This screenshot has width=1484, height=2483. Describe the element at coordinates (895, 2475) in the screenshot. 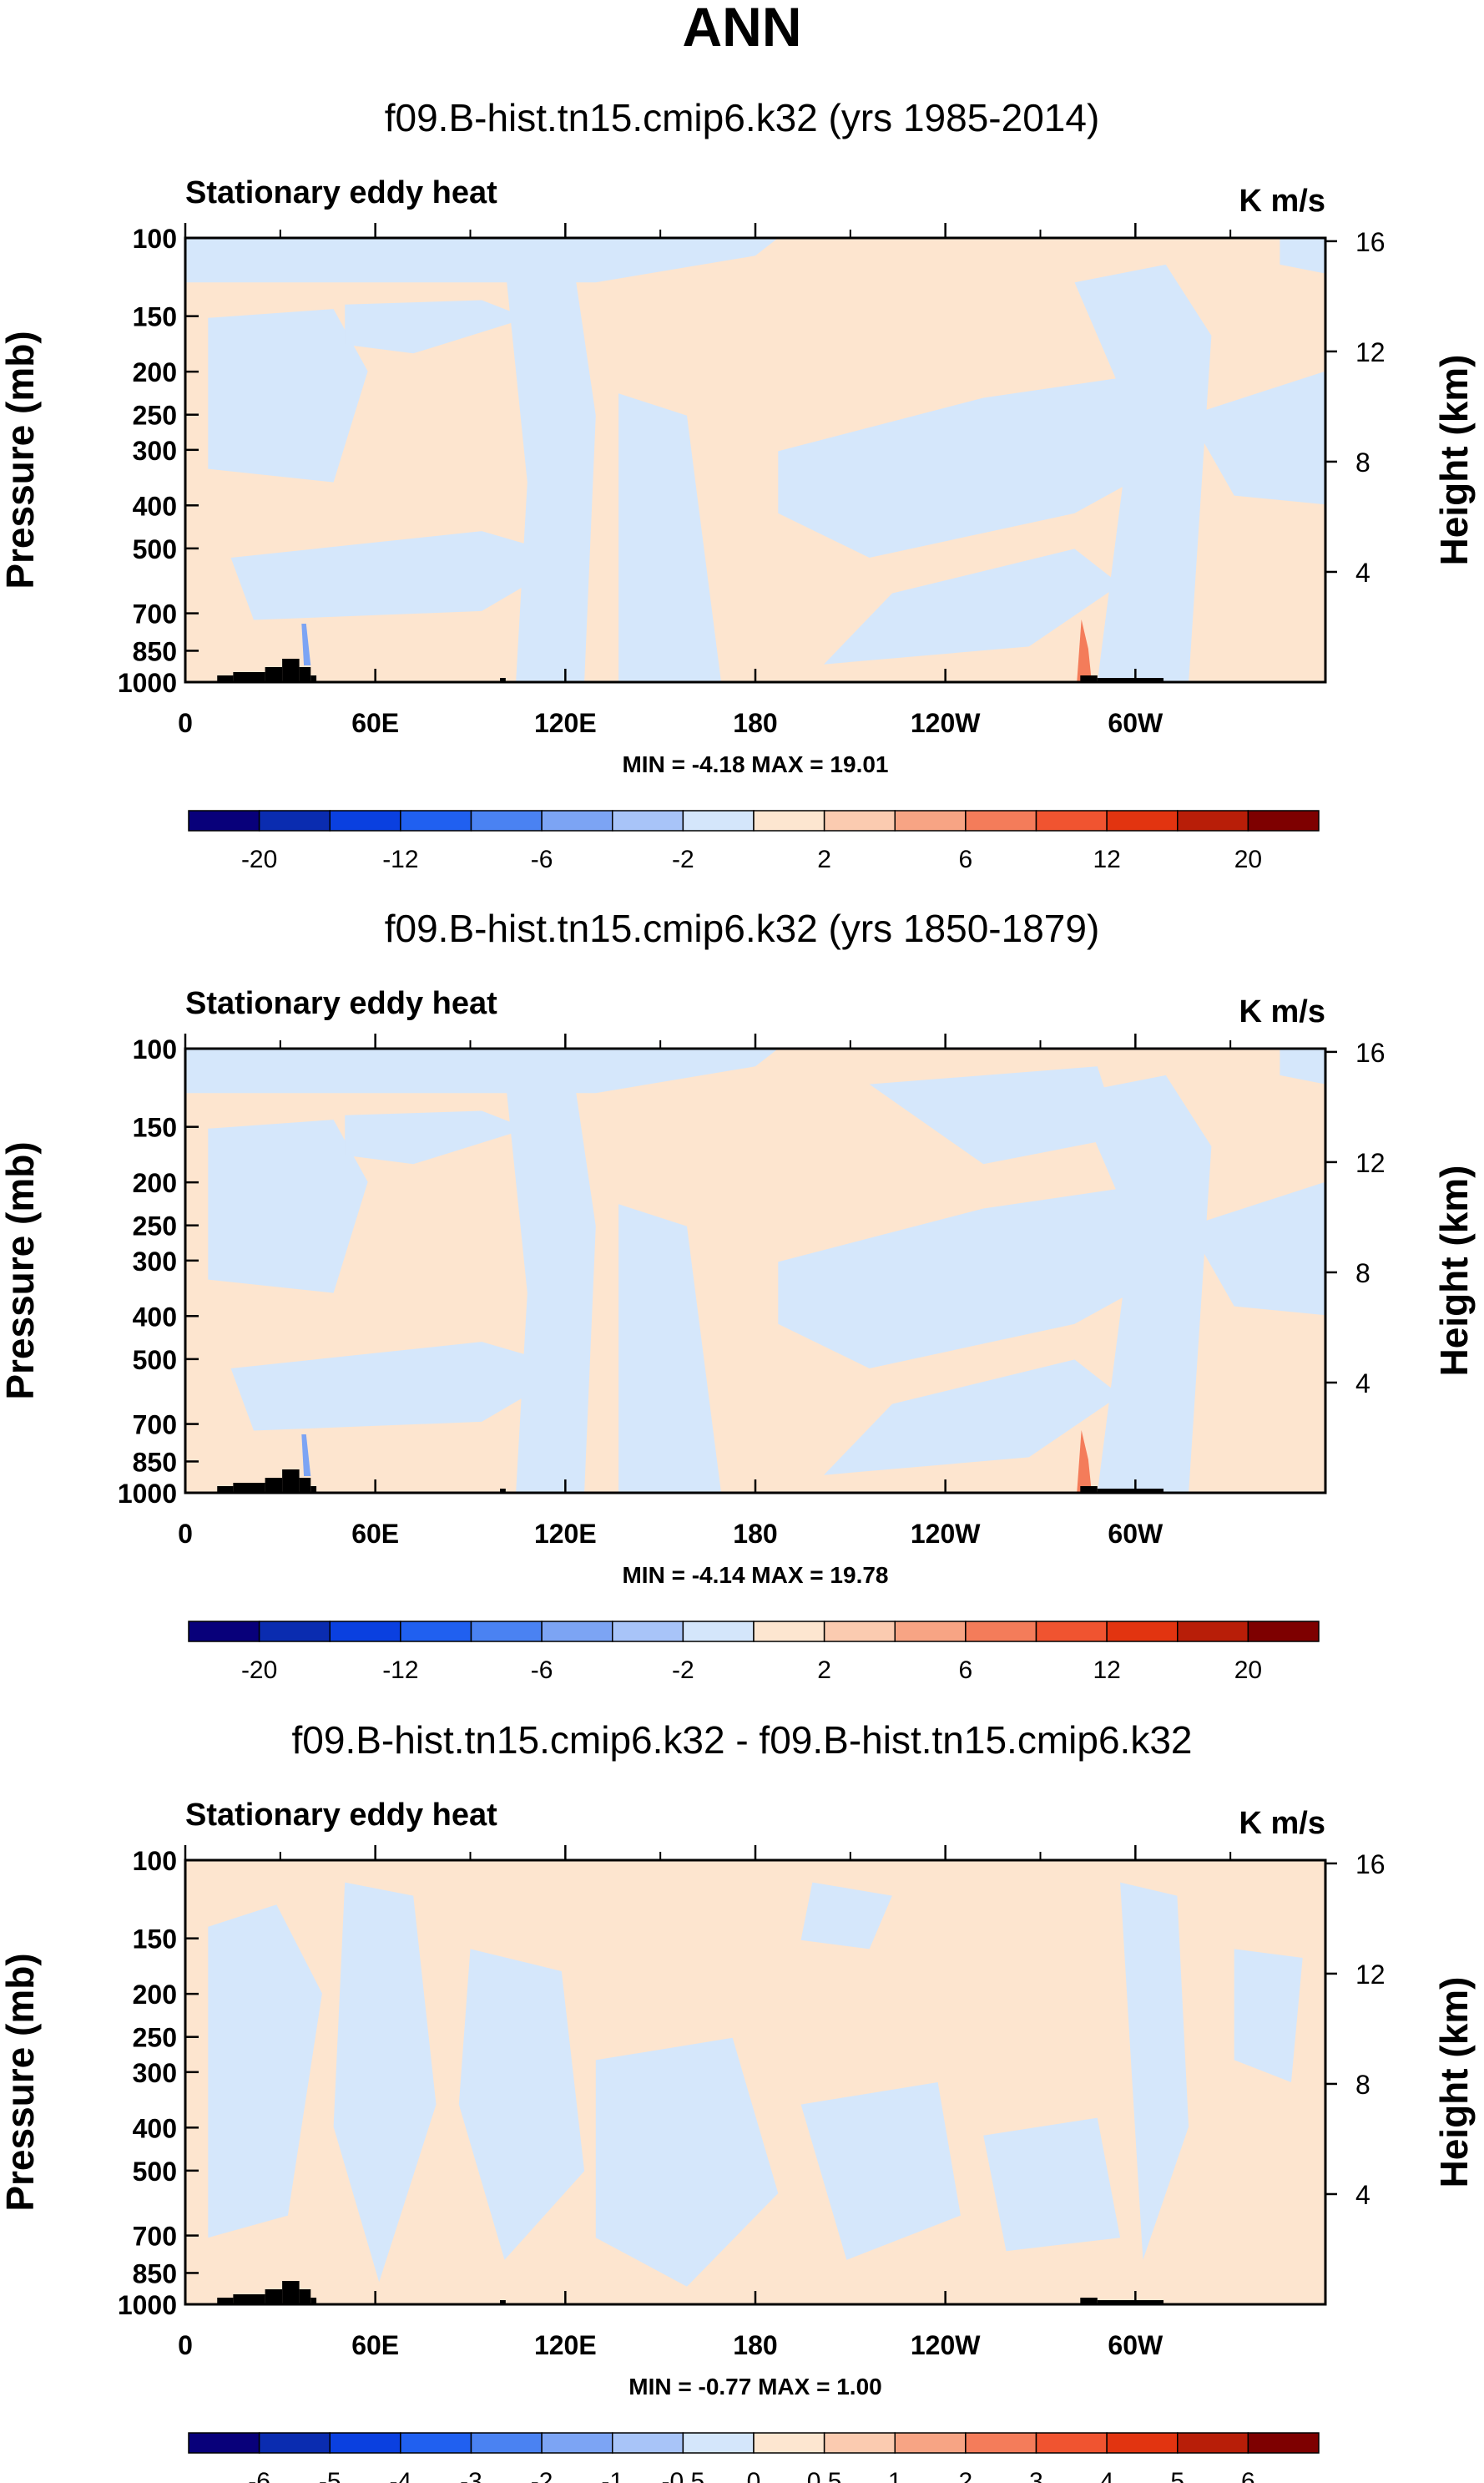

I see `colorbar-label: 1` at that location.